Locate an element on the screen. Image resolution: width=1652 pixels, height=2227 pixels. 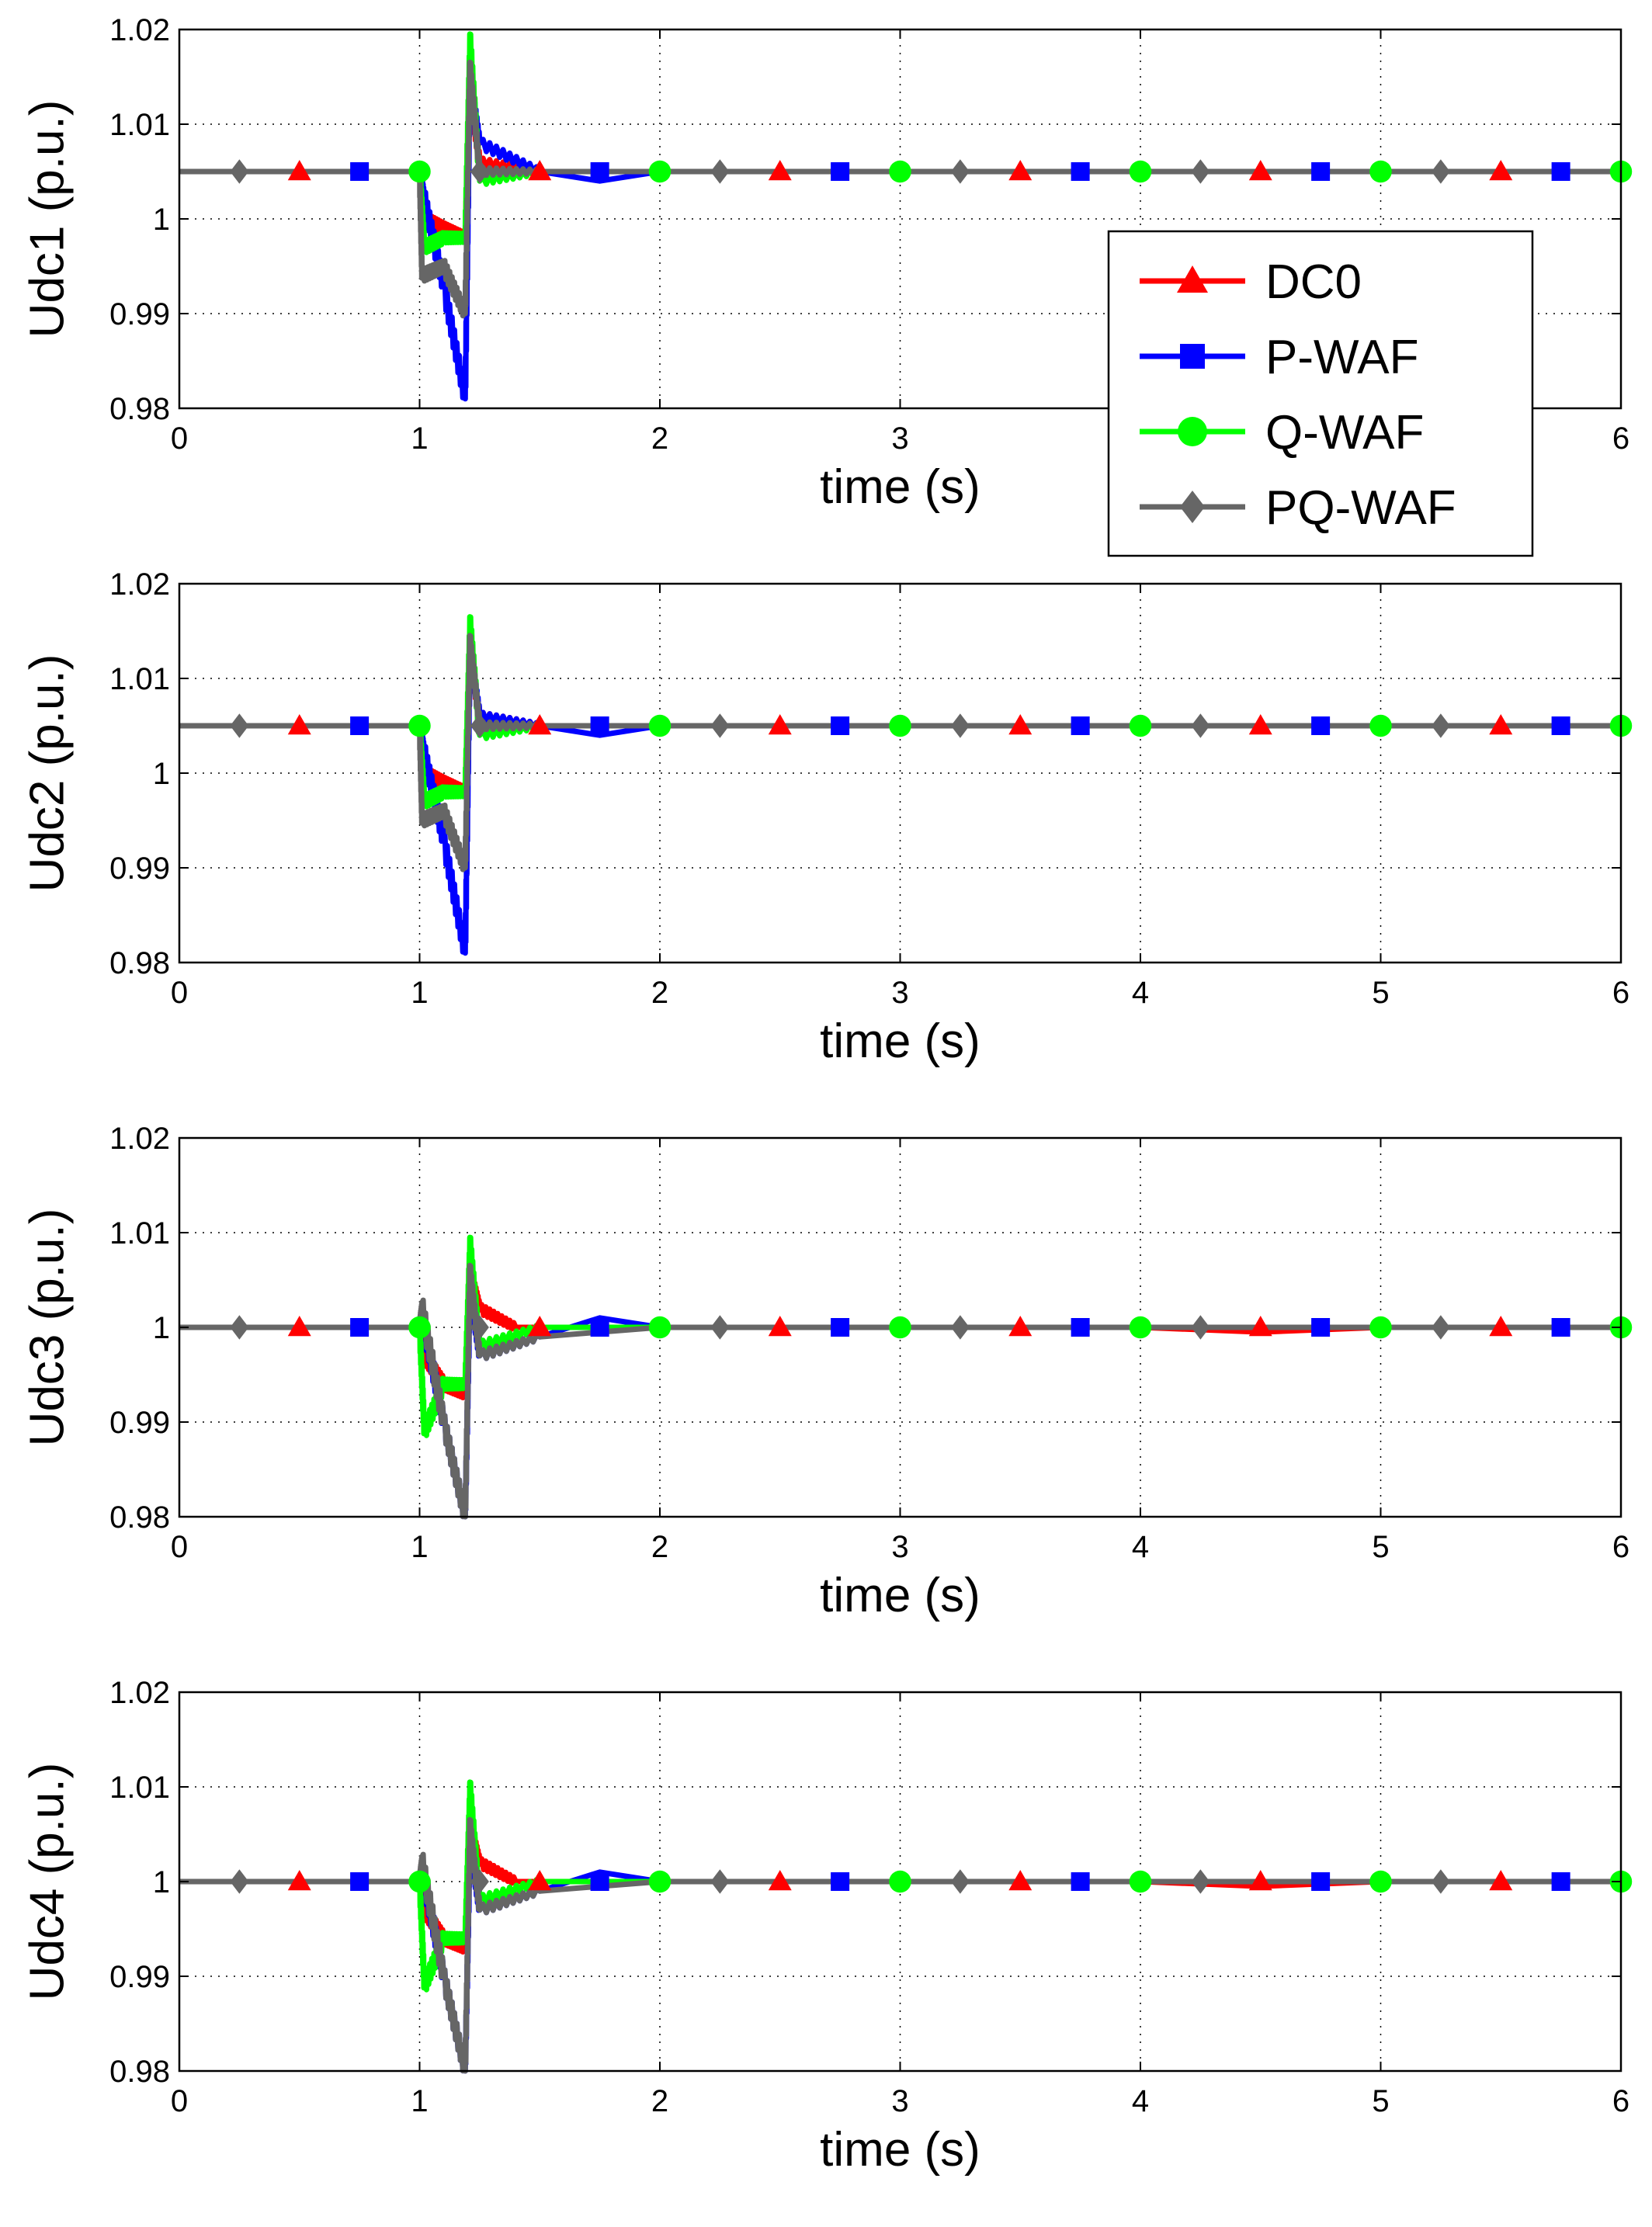
legend: DC0 P-WAF Q-WAF PQ-WAF is located at coordinates (1320, 394).